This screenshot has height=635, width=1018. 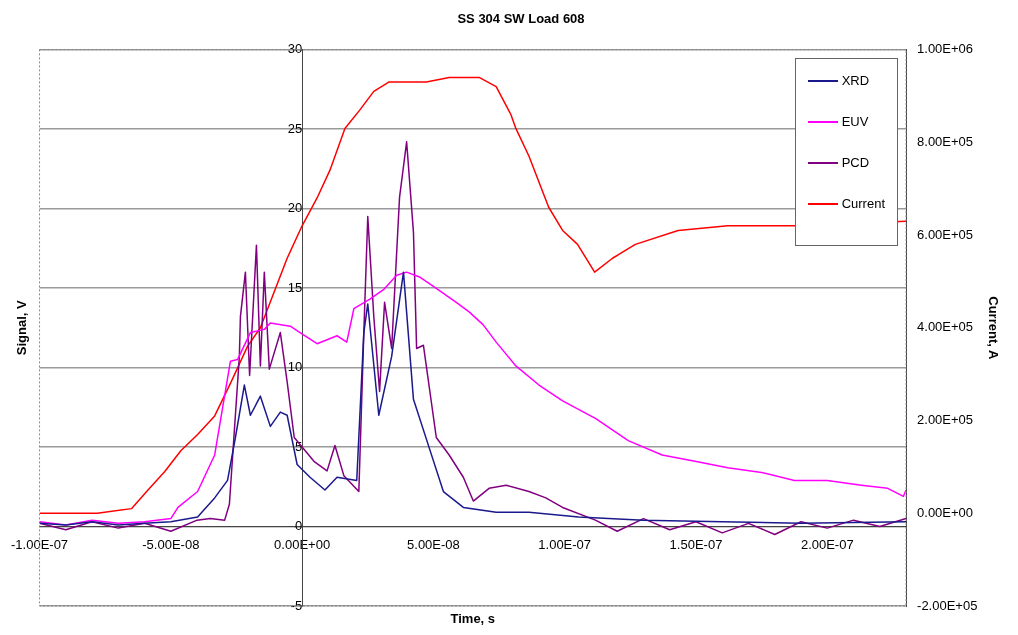 I want to click on legend-label: PCD, so click(x=855, y=162).